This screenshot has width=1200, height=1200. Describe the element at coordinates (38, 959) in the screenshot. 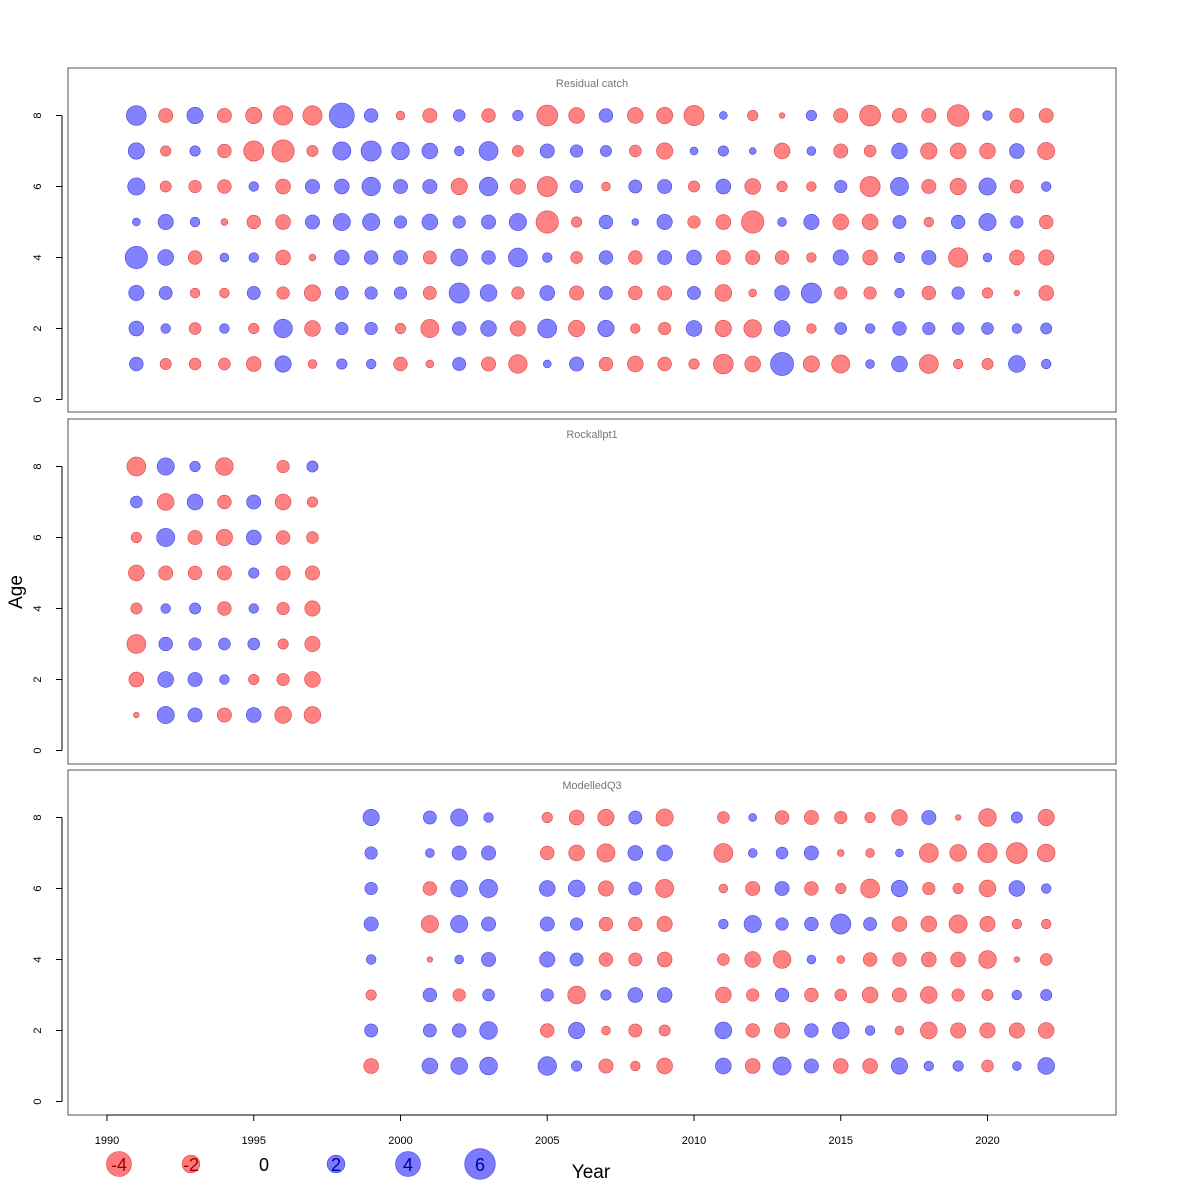

I see `y-tick-label: 4` at that location.